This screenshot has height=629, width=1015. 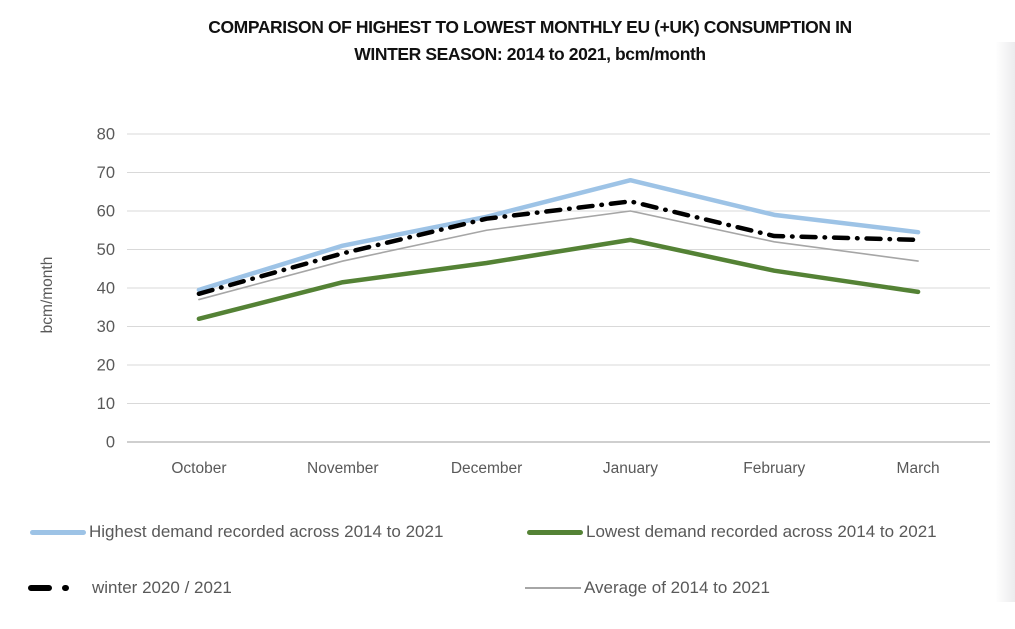 I want to click on series-line-average, so click(x=558, y=255).